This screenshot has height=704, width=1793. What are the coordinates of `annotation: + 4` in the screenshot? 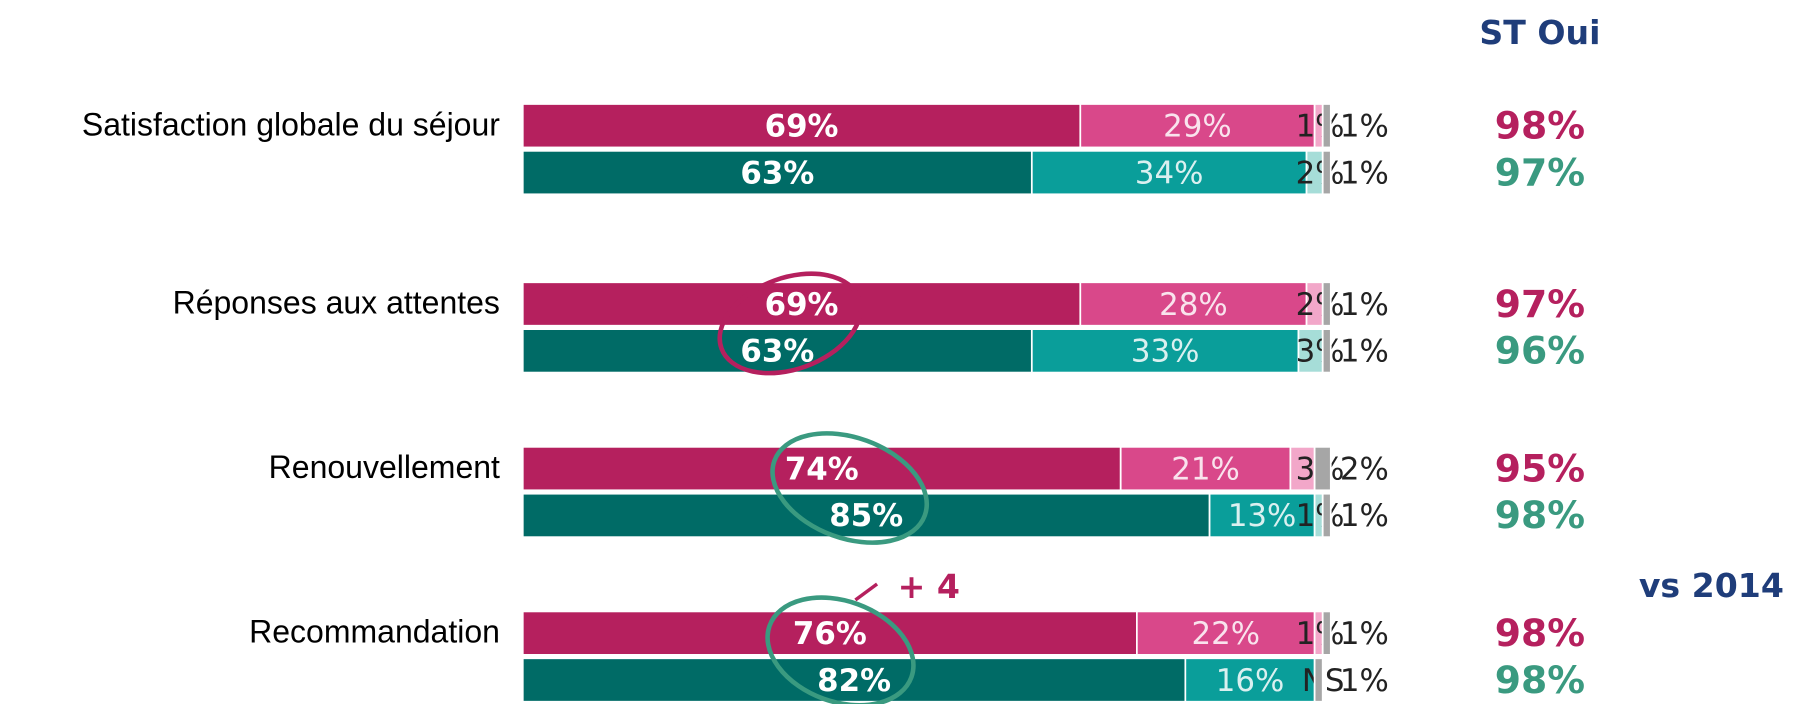 It's located at (929, 586).